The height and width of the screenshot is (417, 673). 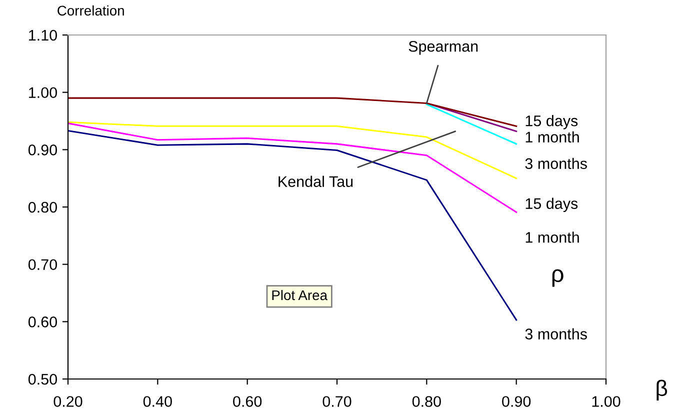 I want to click on annotation: Spearman, so click(x=443, y=47).